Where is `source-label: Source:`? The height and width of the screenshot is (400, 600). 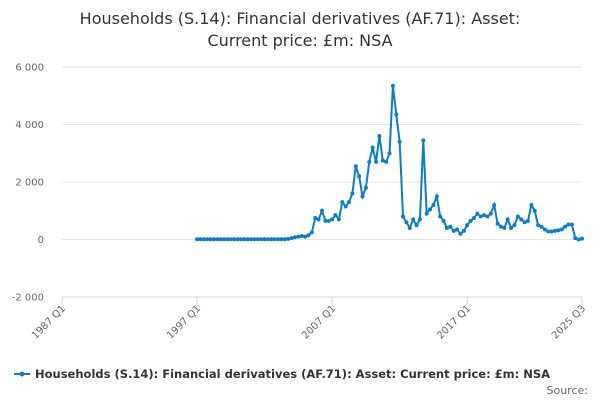
source-label: Source: is located at coordinates (568, 390).